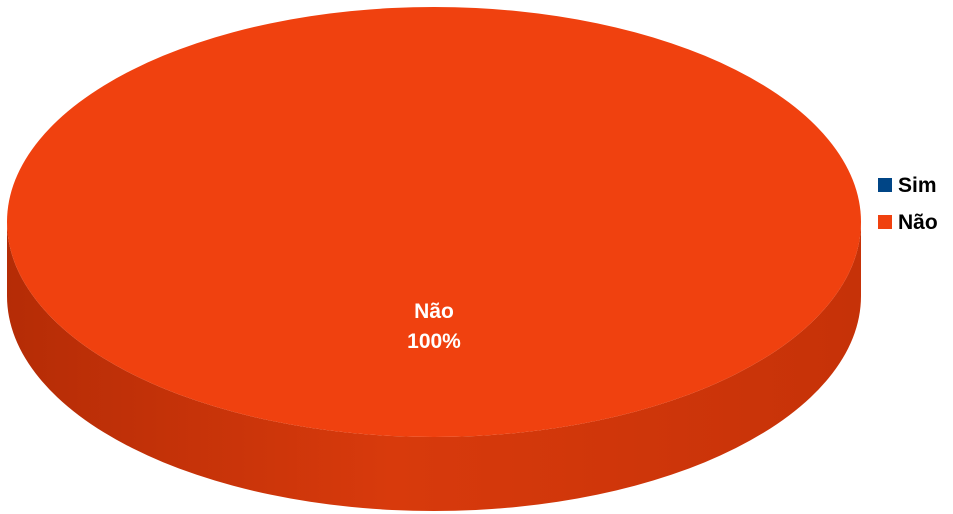  What do you see at coordinates (917, 185) in the screenshot?
I see `legend-label-sim: Sim` at bounding box center [917, 185].